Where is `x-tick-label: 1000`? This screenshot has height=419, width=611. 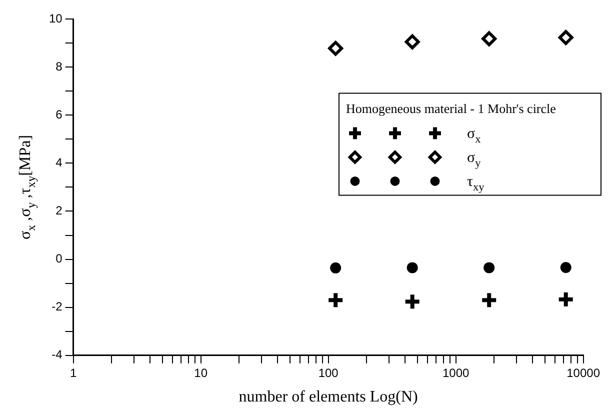 x-tick-label: 1000 is located at coordinates (456, 373).